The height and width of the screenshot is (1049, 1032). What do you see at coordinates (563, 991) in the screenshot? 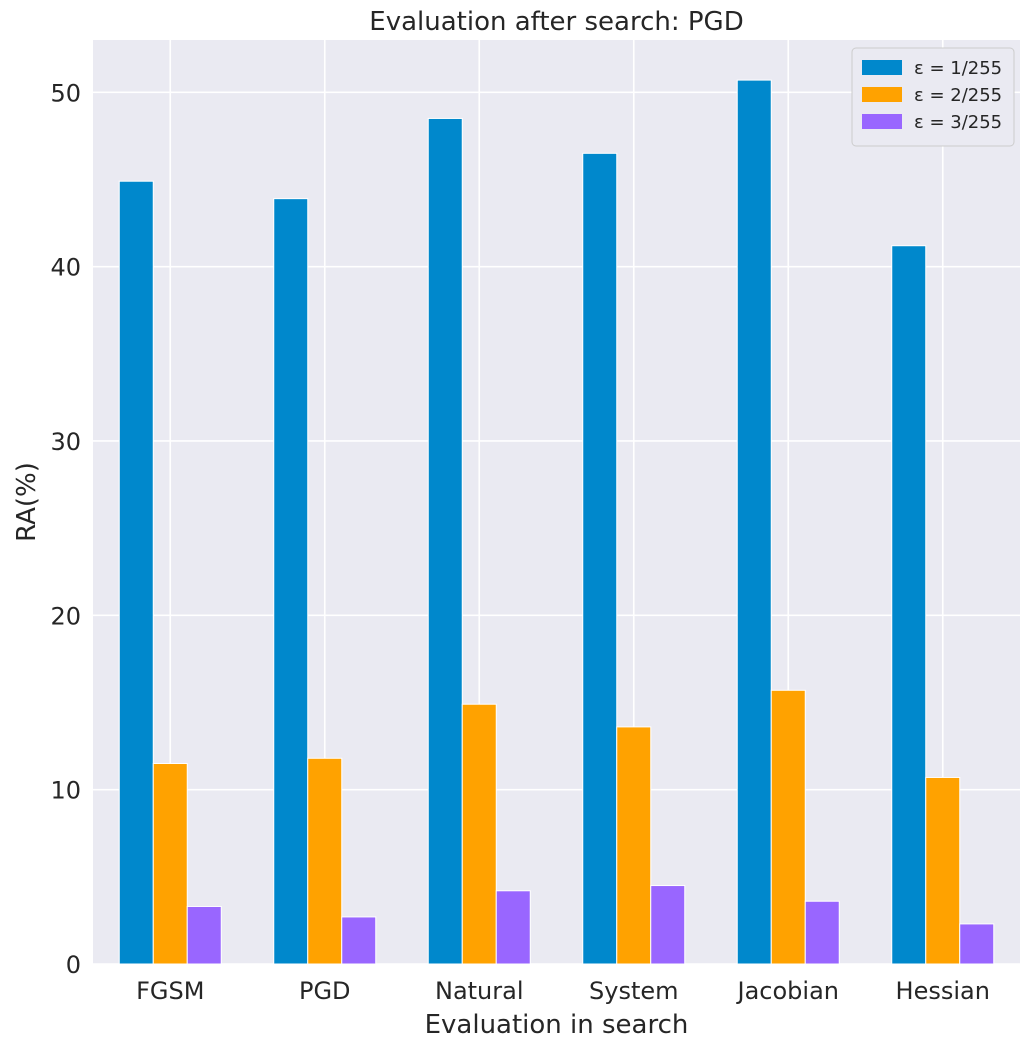
I see `x-tick-labels: FGSM PGD Natural System Jacobian Hessian` at bounding box center [563, 991].